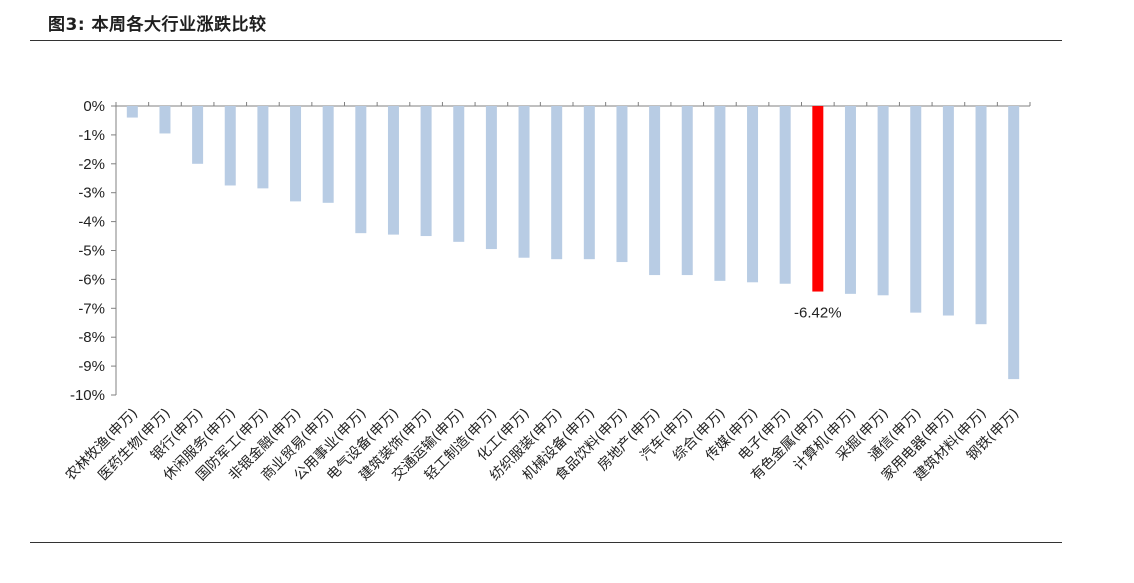 This screenshot has height=583, width=1134. Describe the element at coordinates (91, 164) in the screenshot. I see `y-tick-label: -2%` at that location.